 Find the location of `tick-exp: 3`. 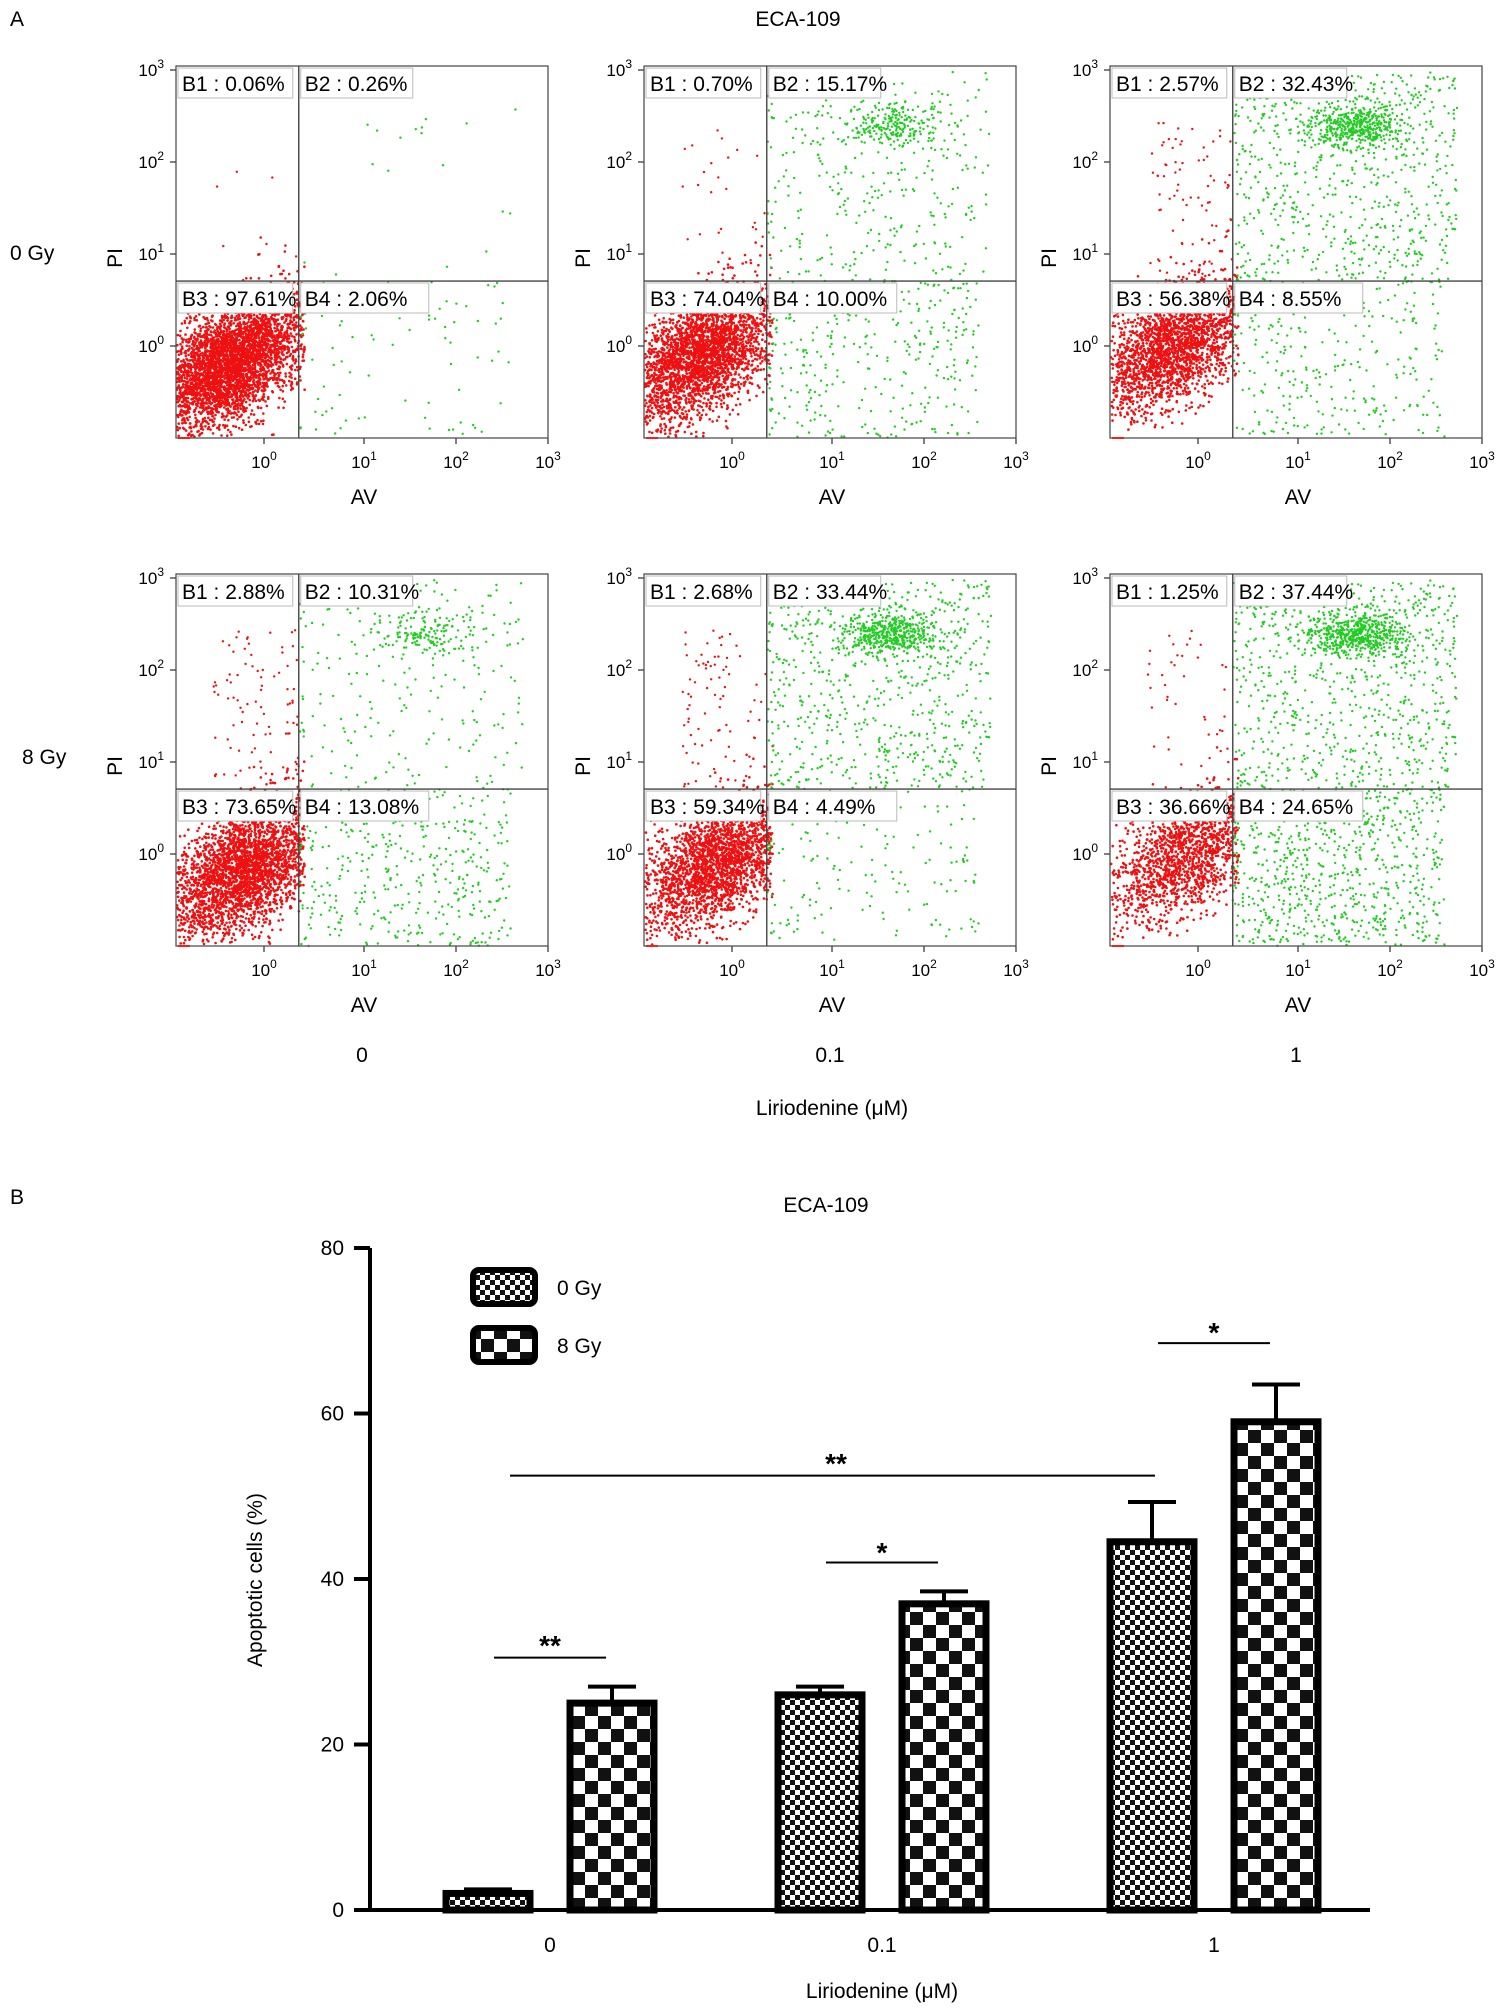

tick-exp: 3 is located at coordinates (1025, 456).